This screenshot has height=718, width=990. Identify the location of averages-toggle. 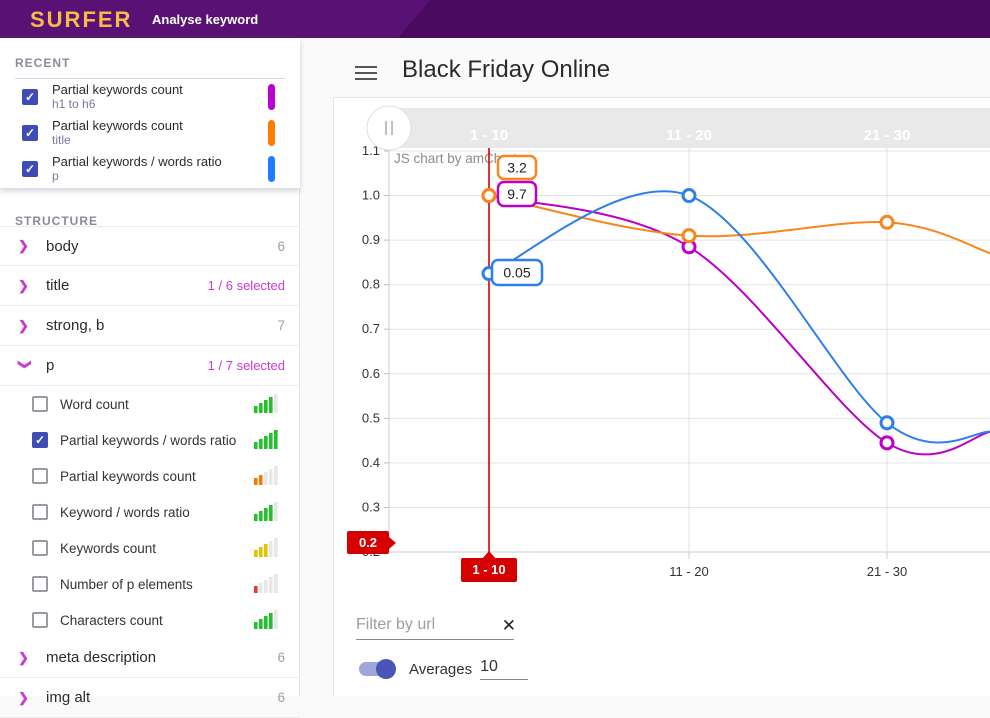
(377, 669).